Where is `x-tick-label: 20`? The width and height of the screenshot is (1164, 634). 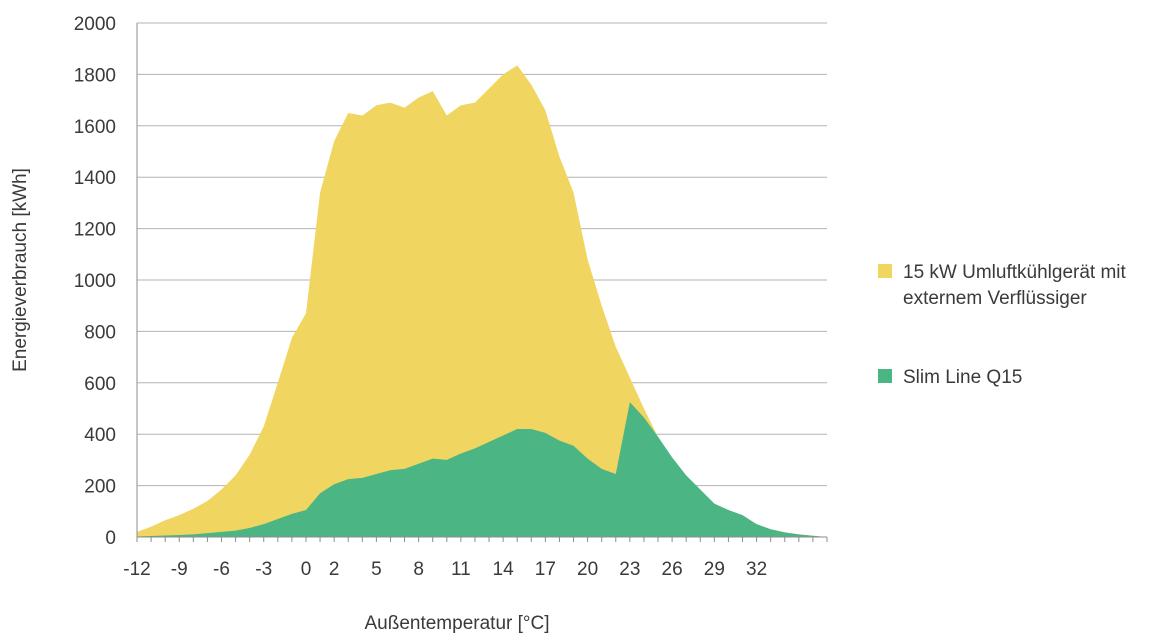
x-tick-label: 20 is located at coordinates (587, 569).